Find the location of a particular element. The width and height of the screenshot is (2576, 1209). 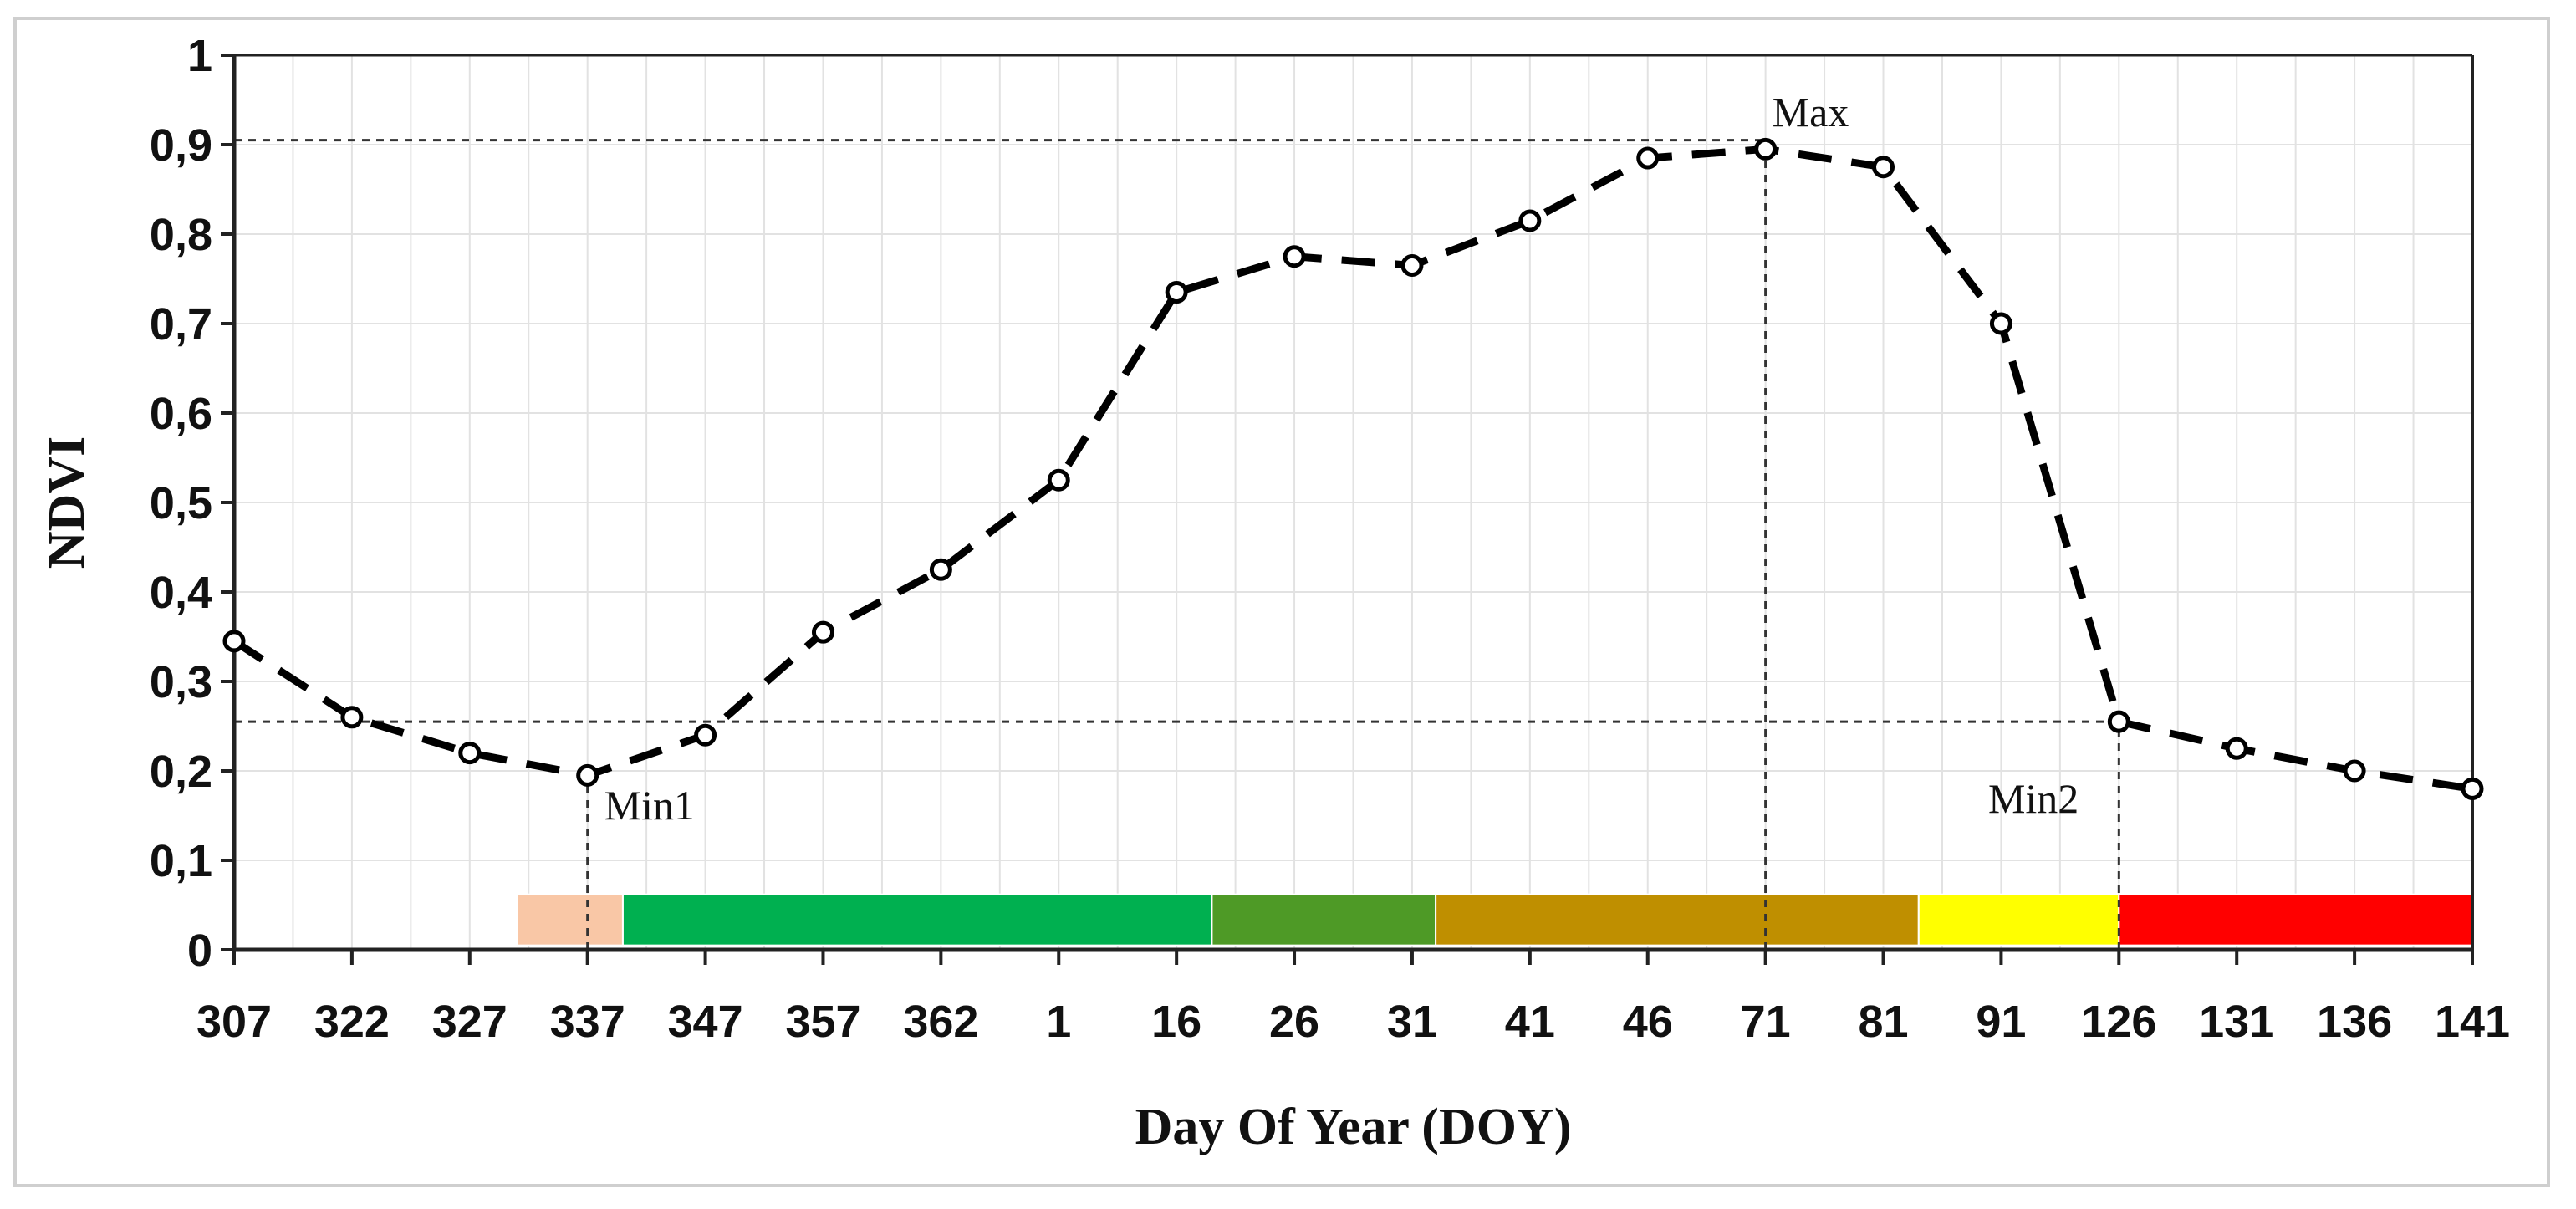

y-tick-label: 0,4 is located at coordinates (181, 593).